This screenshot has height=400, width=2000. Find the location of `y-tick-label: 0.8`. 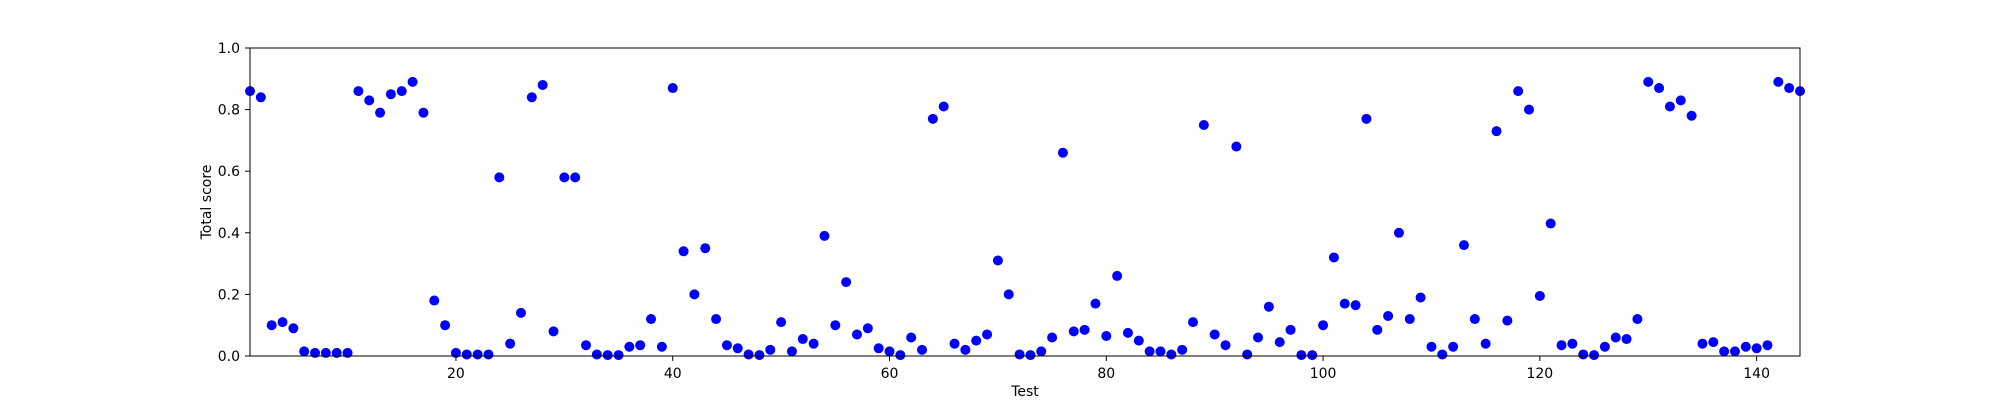

y-tick-label: 0.8 is located at coordinates (229, 111).